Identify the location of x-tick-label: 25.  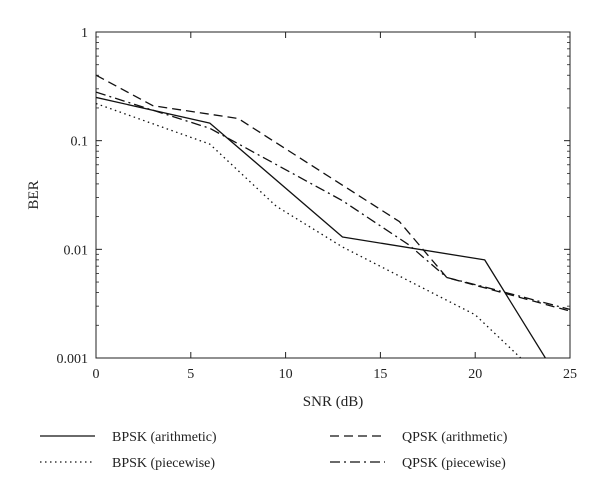
(570, 374).